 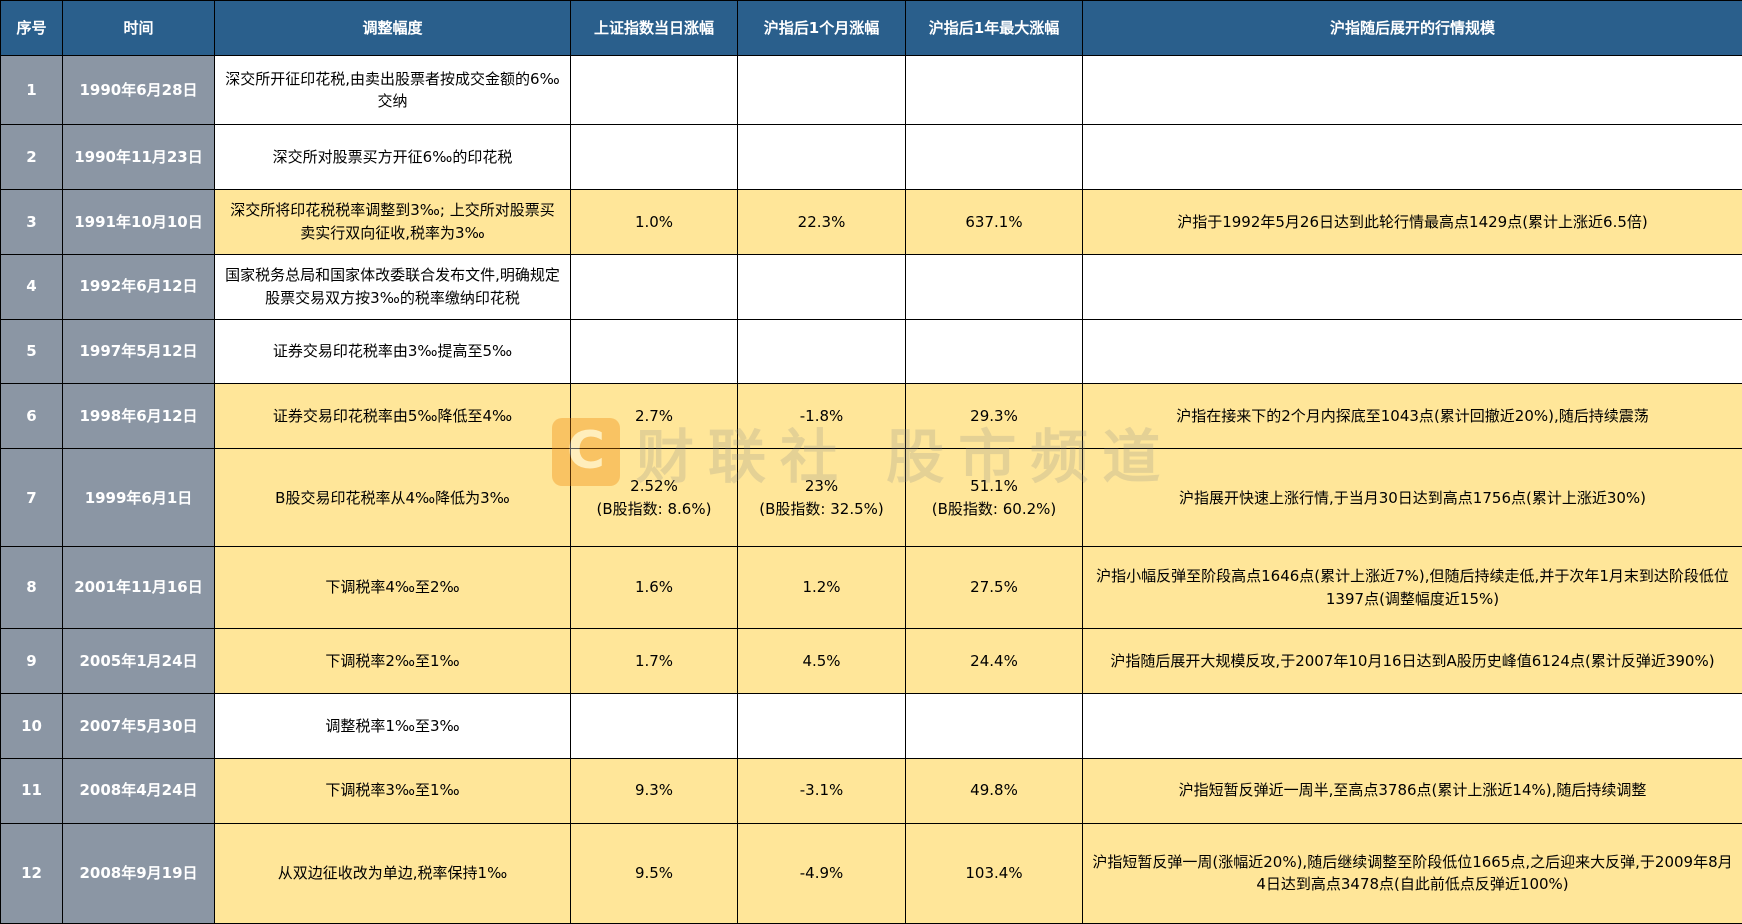 I want to click on header-day-change: 上证指数当日涨幅, so click(x=654, y=28).